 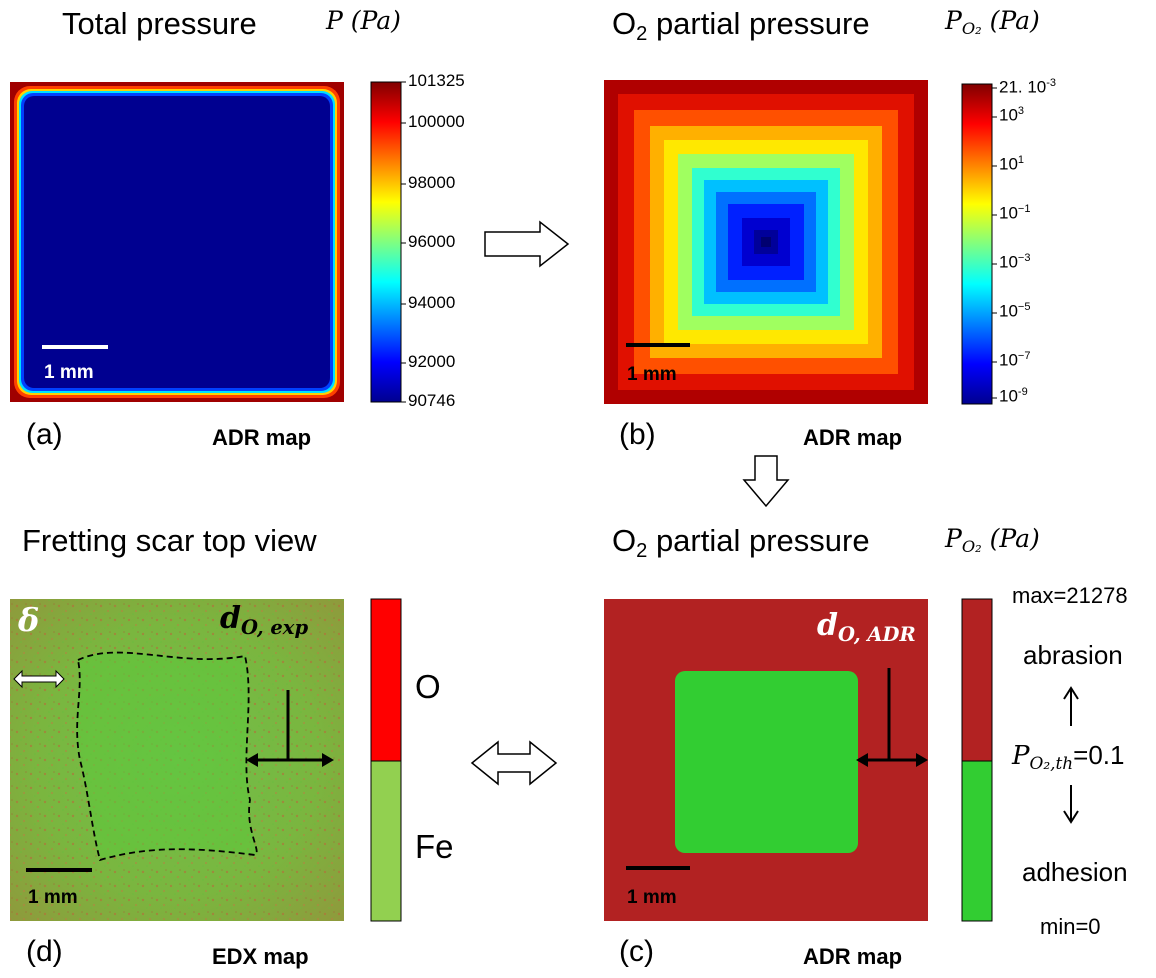 What do you see at coordinates (59, 870) in the screenshot?
I see `panel-d-scale-bar` at bounding box center [59, 870].